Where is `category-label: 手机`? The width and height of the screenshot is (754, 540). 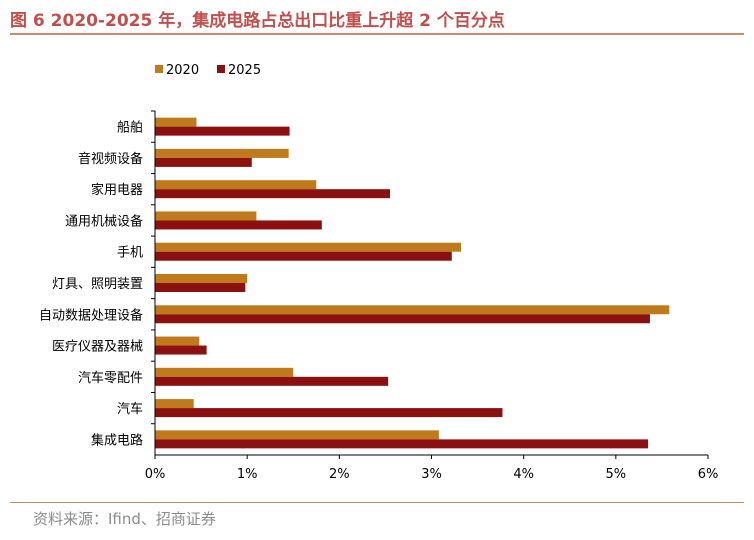 category-label: 手机 is located at coordinates (130, 253).